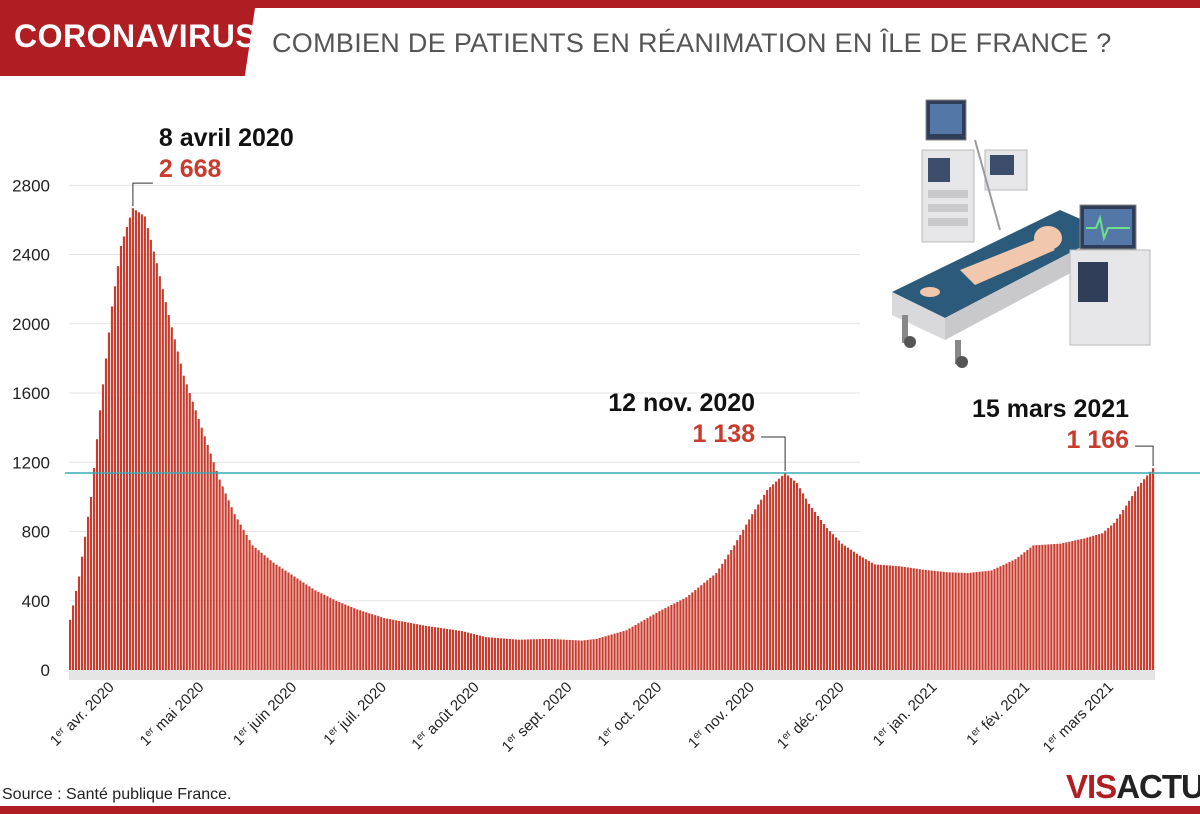 The image size is (1200, 814). Describe the element at coordinates (1050, 409) in the screenshot. I see `annotation-date: 15 mars 2021` at that location.